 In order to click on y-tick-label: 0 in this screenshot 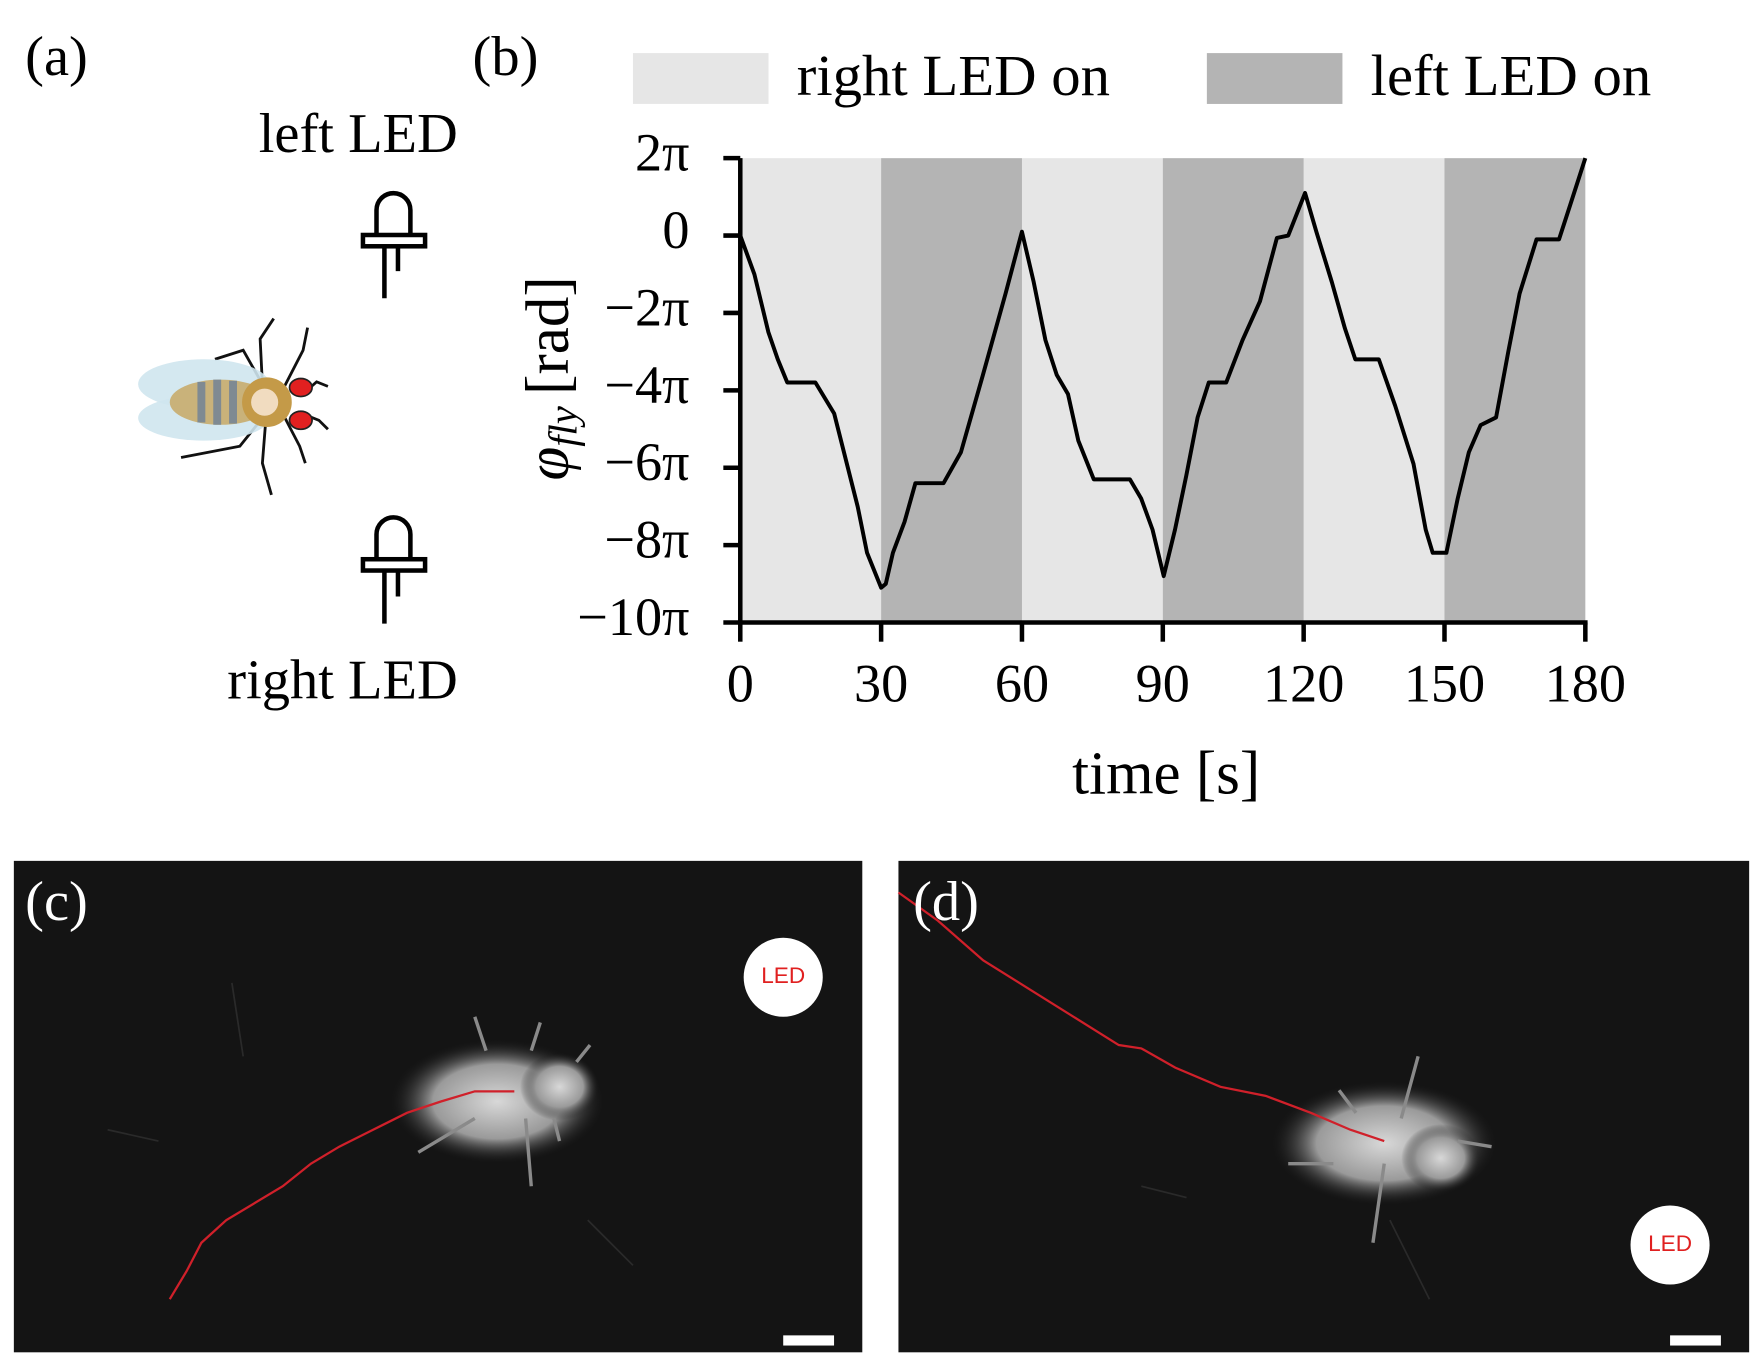, I will do `click(675, 230)`.